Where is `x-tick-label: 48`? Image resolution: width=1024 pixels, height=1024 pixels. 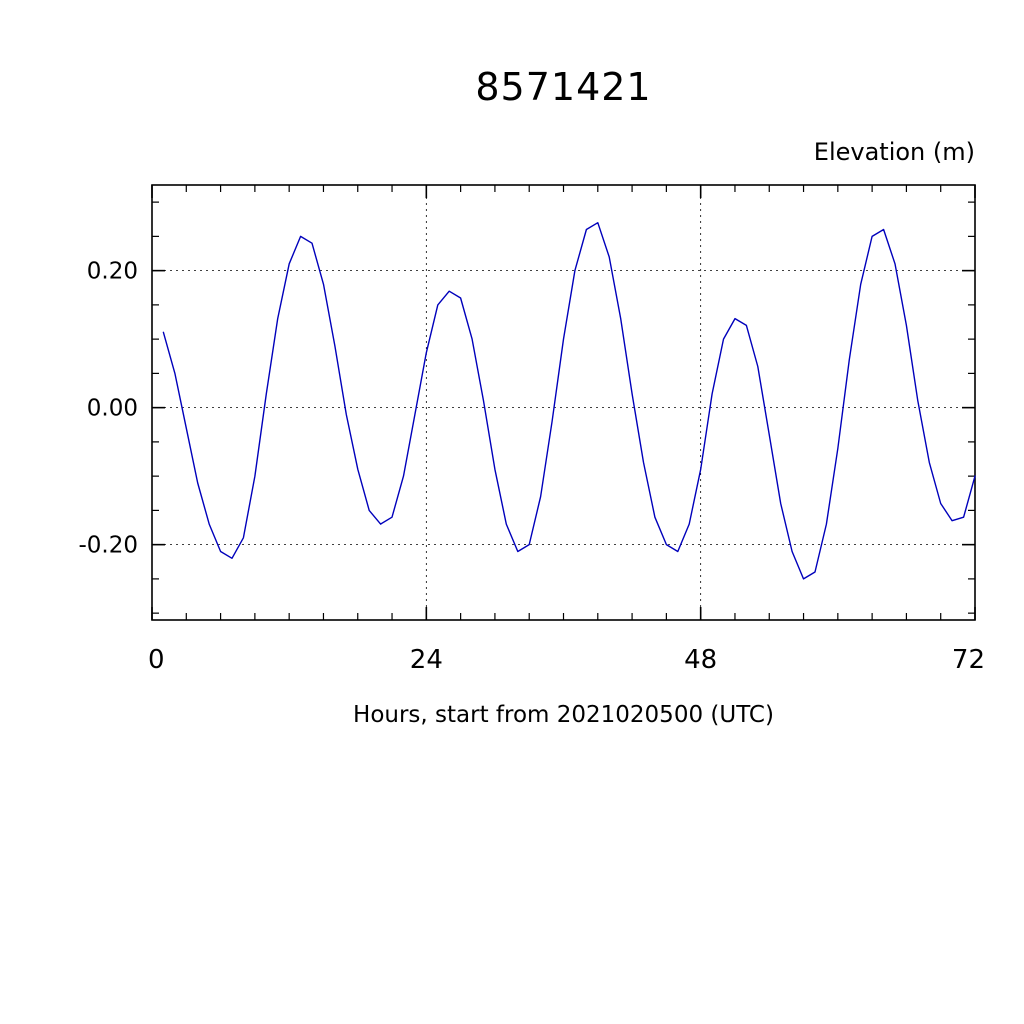
x-tick-label: 48 is located at coordinates (700, 660).